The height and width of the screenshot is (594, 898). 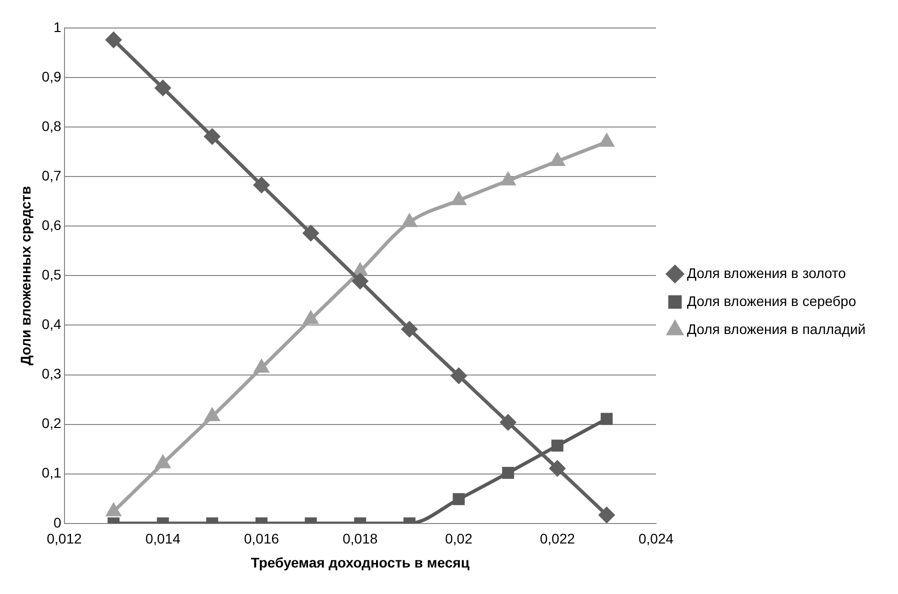 I want to click on x-tick-label: 0,016, so click(x=262, y=538).